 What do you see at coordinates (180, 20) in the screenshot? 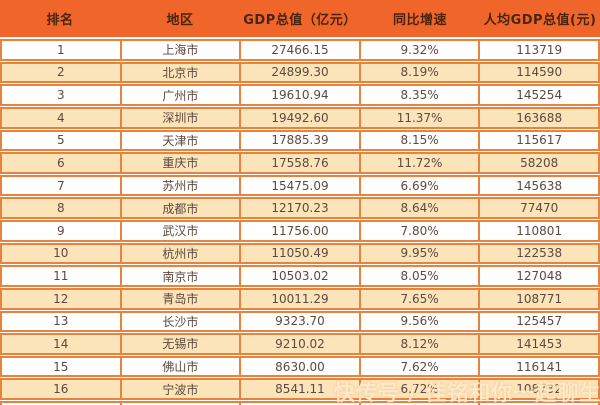
I see `column-header-region: 地区` at bounding box center [180, 20].